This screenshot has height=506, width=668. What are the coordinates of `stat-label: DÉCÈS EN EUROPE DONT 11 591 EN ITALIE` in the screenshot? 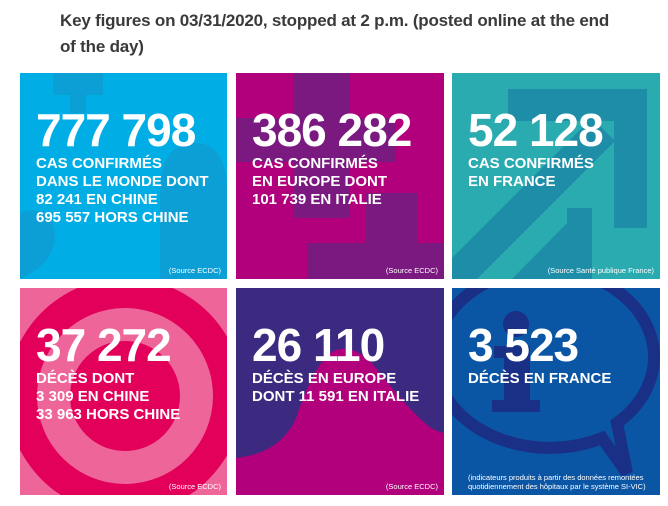 It's located at (335, 388).